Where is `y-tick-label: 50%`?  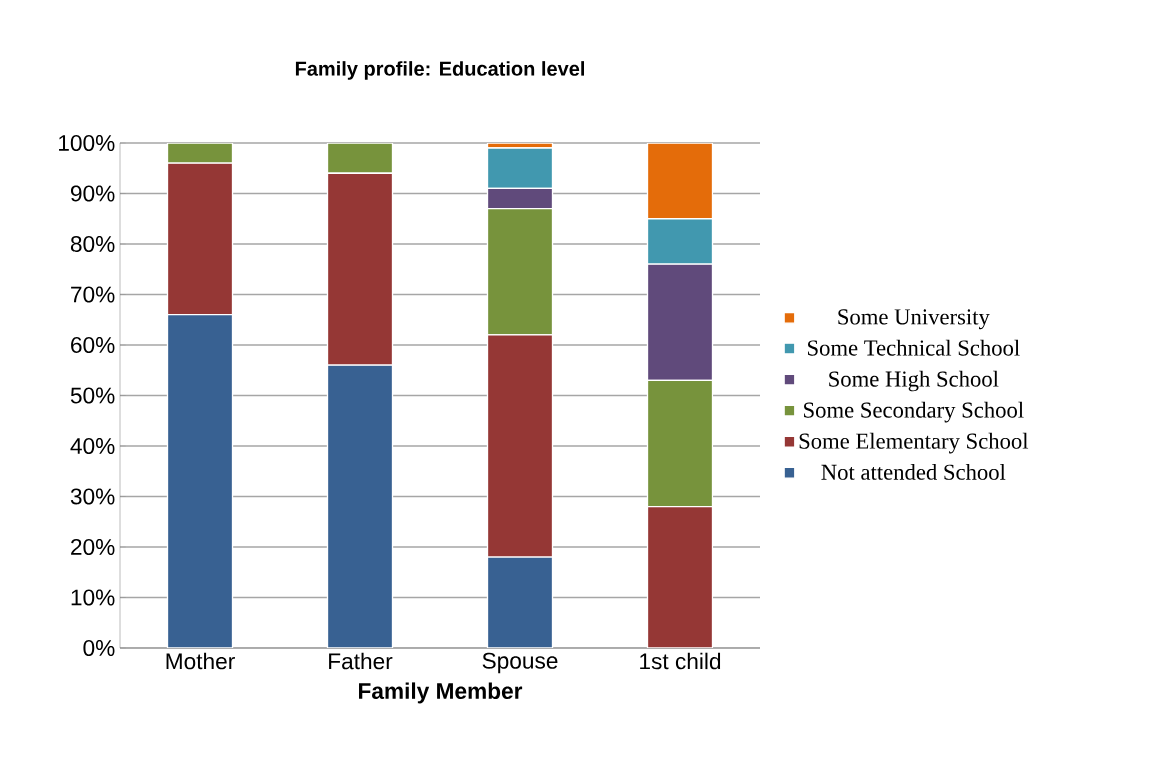 y-tick-label: 50% is located at coordinates (92, 395).